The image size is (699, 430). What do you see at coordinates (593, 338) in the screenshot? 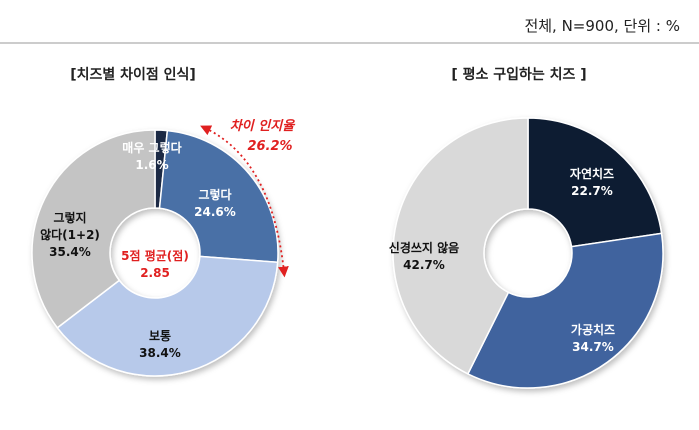
I see `slice-label-가공치즈: 가공치즈 34.7%` at bounding box center [593, 338].